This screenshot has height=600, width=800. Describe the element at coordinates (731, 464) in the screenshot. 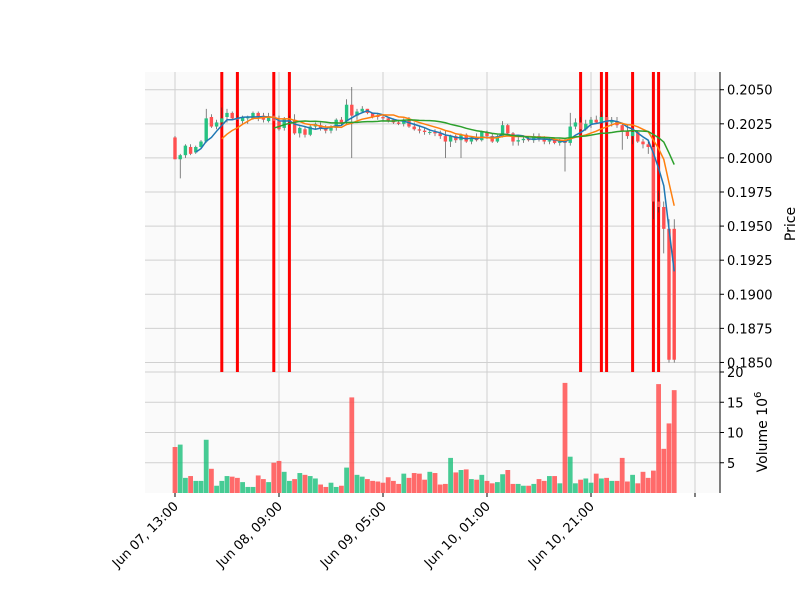

I see `volume-tick-label: 5` at that location.